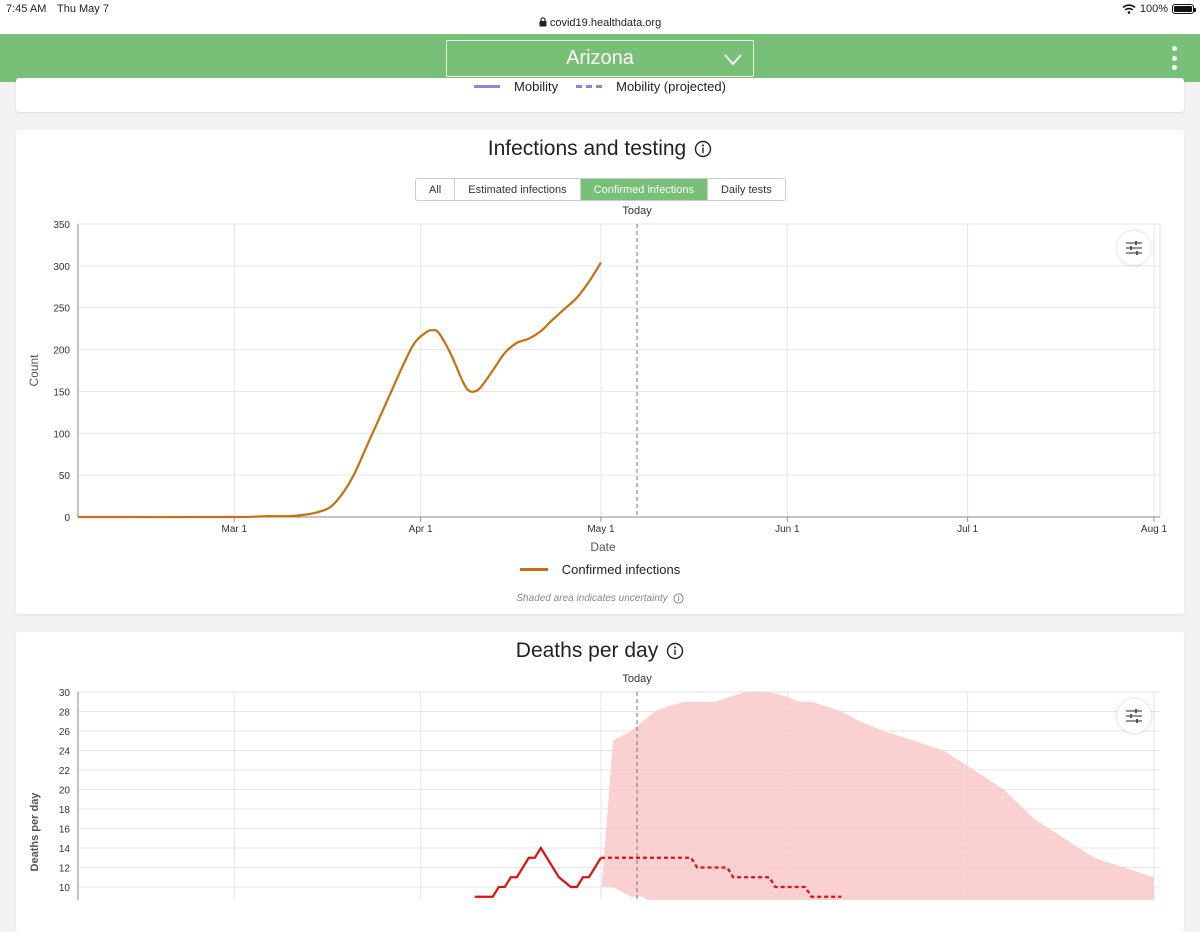  What do you see at coordinates (968, 529) in the screenshot?
I see `x-tick-label: Jul 1` at bounding box center [968, 529].